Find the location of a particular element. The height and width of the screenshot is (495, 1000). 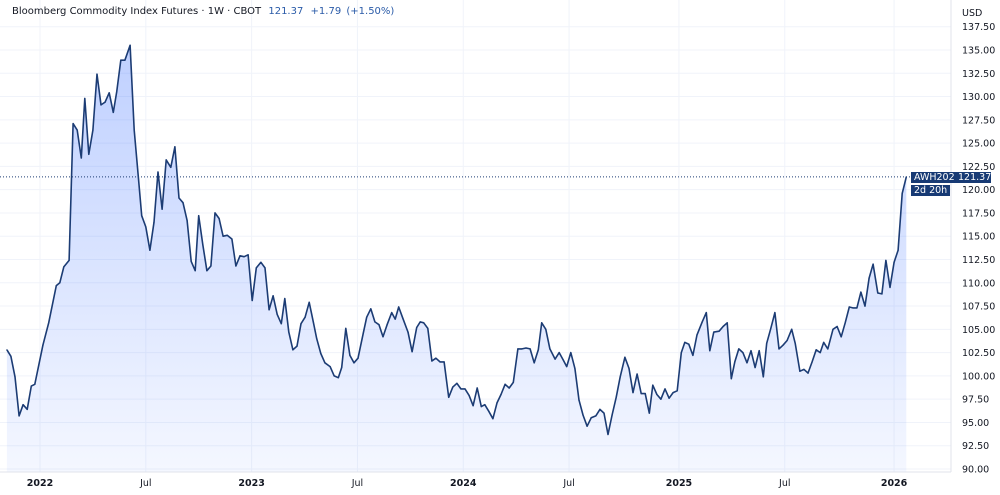

symbol-tag: AWH2026 is located at coordinates (937, 177).